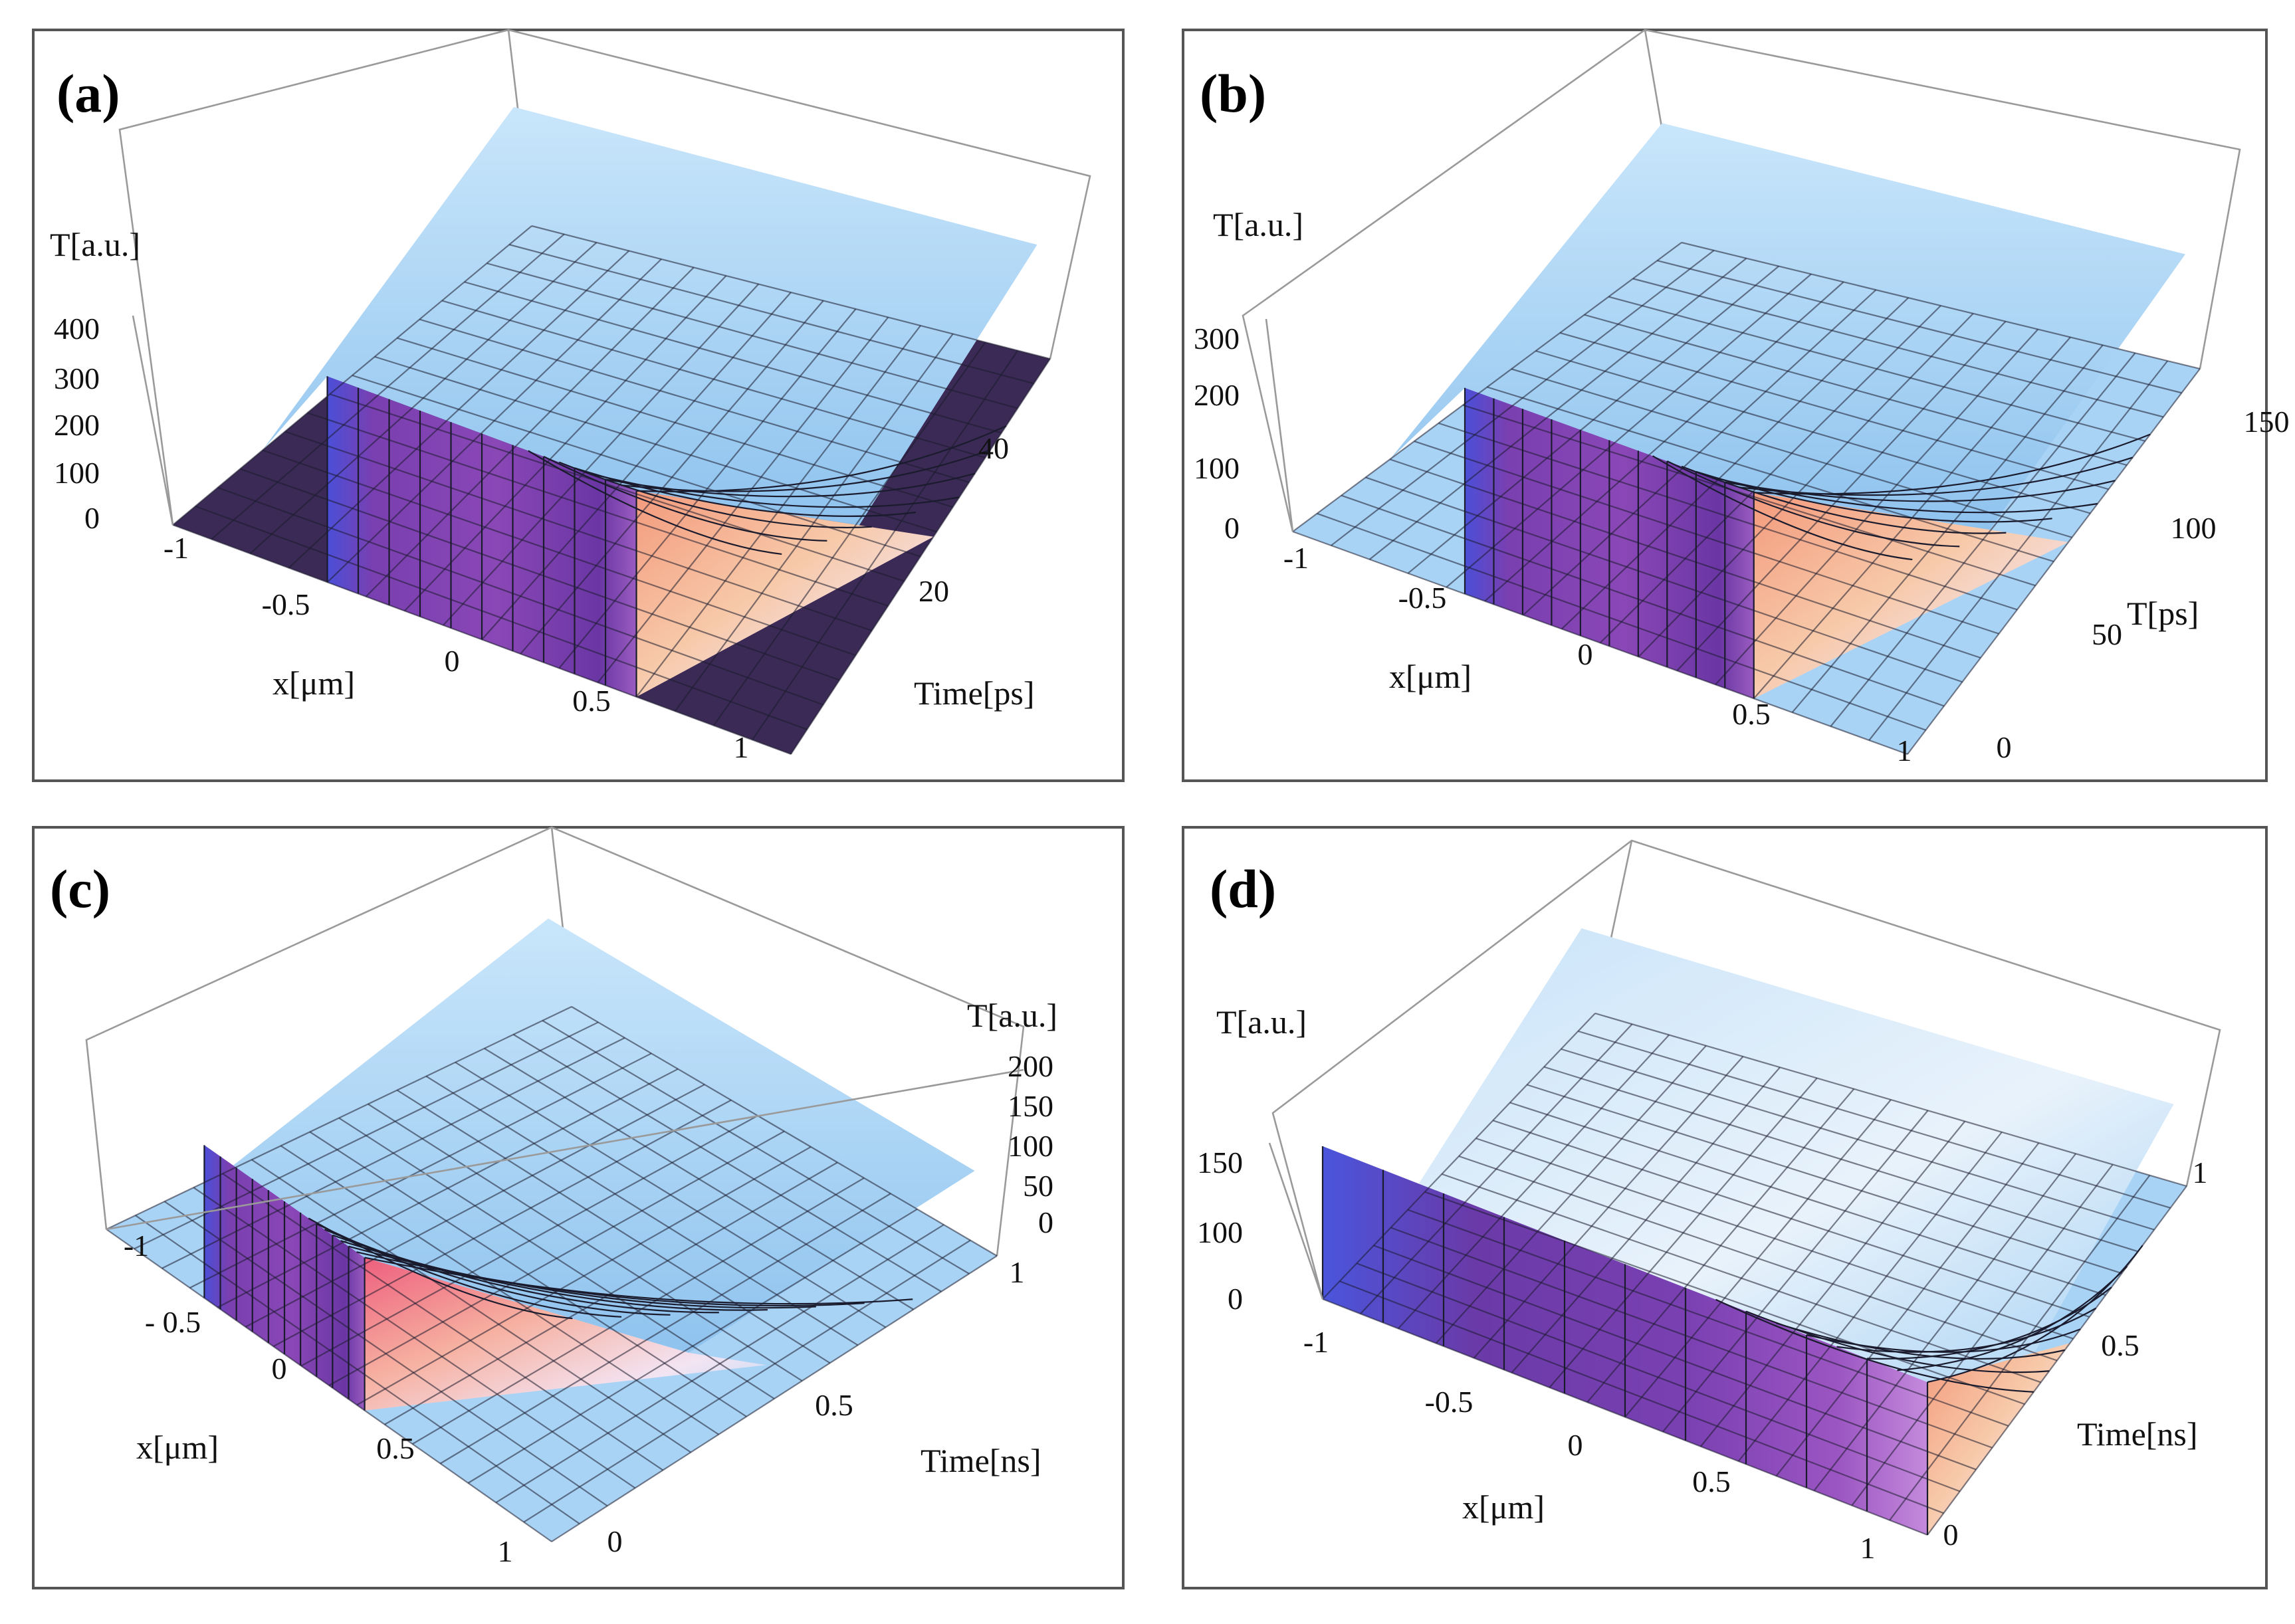 Image resolution: width=2295 pixels, height=1624 pixels. I want to click on z-axis-line, so click(565, 1149).